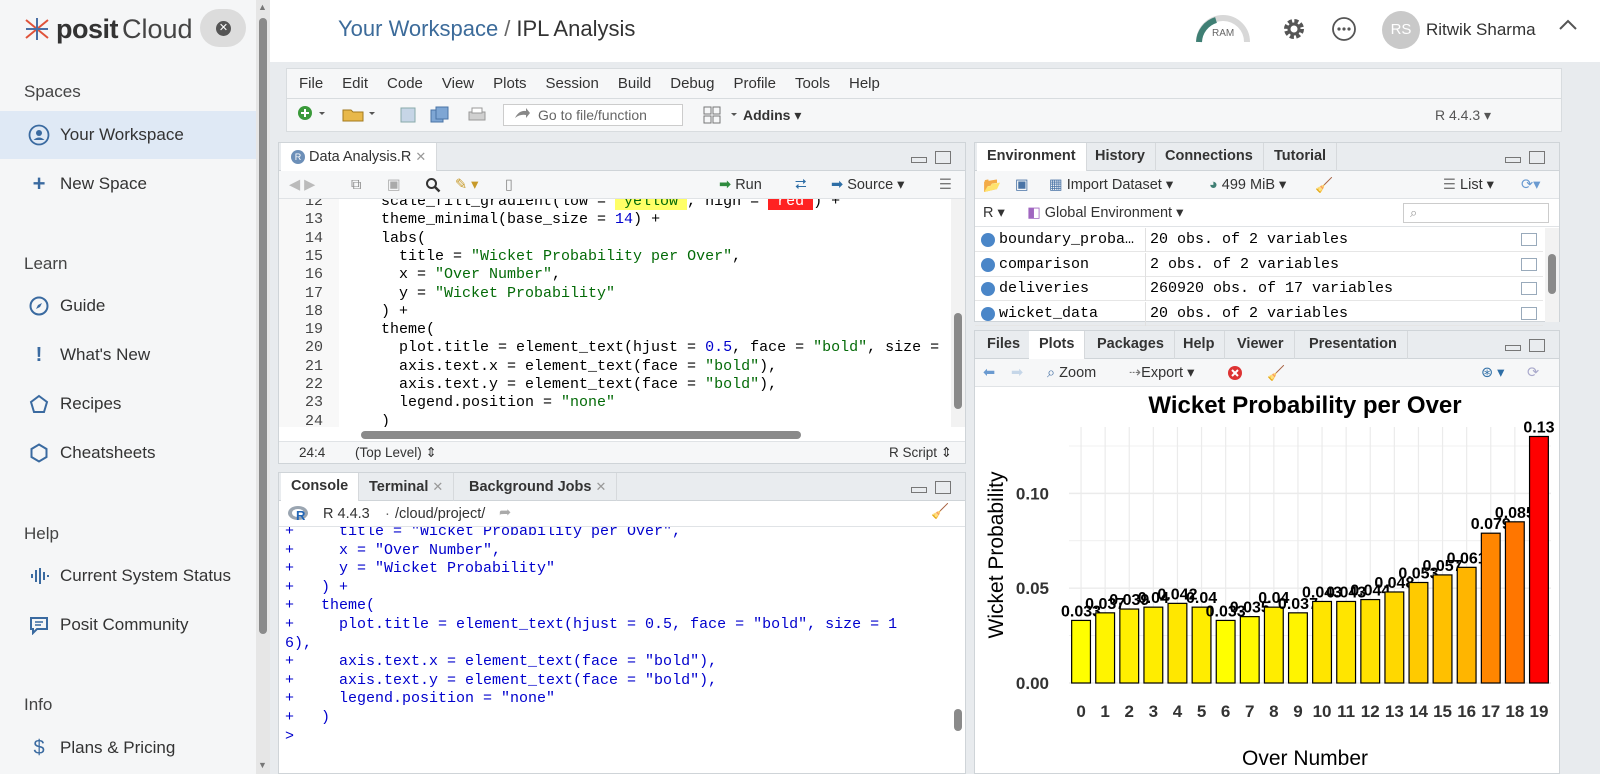 The image size is (1600, 774). I want to click on scope-indicator: (Top Level) ⇕, so click(396, 452).